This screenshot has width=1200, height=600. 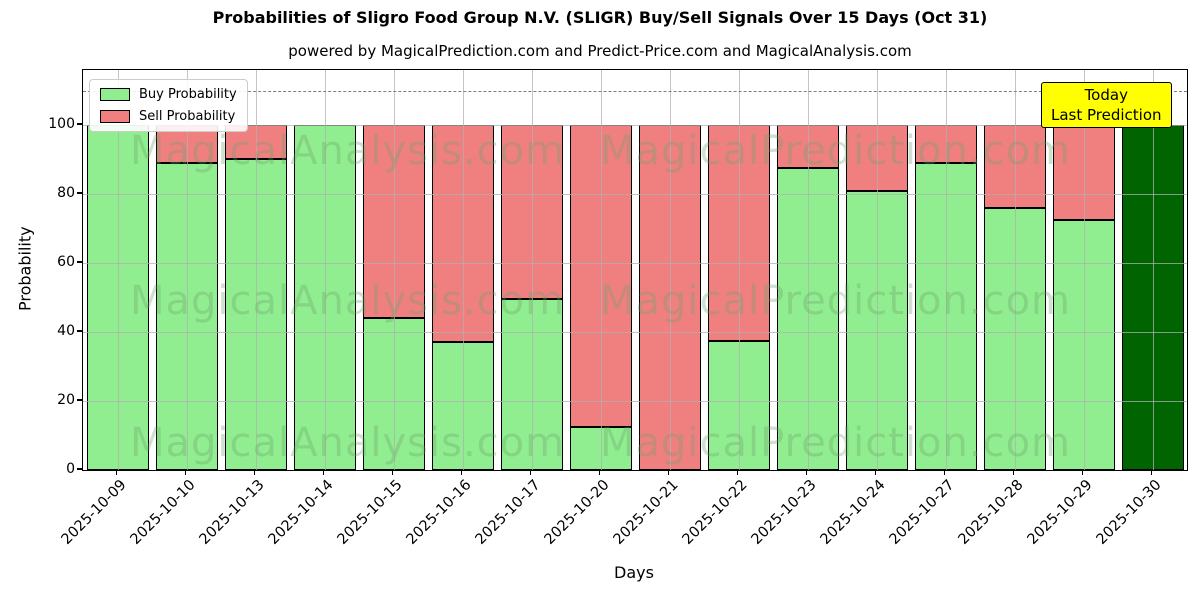 I want to click on y-tick-label-20: 20, so click(x=66, y=400).